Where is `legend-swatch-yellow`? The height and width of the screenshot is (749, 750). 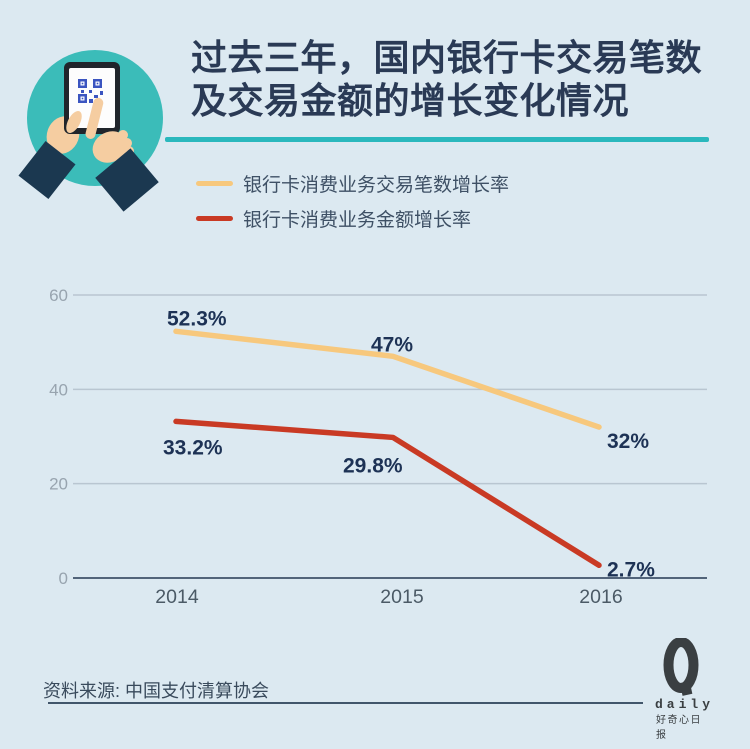 legend-swatch-yellow is located at coordinates (214, 183).